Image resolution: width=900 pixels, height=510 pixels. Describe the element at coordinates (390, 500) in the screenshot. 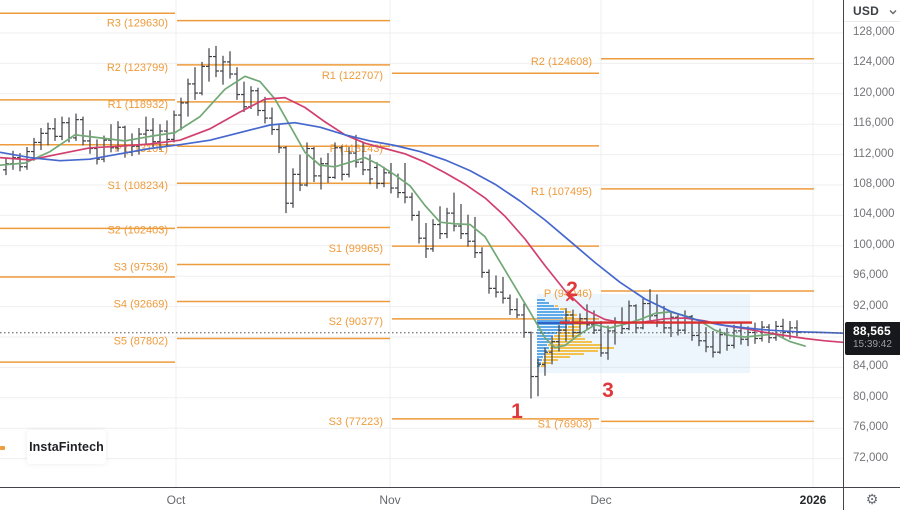

I see `time-axis-label-nov: Nov` at that location.